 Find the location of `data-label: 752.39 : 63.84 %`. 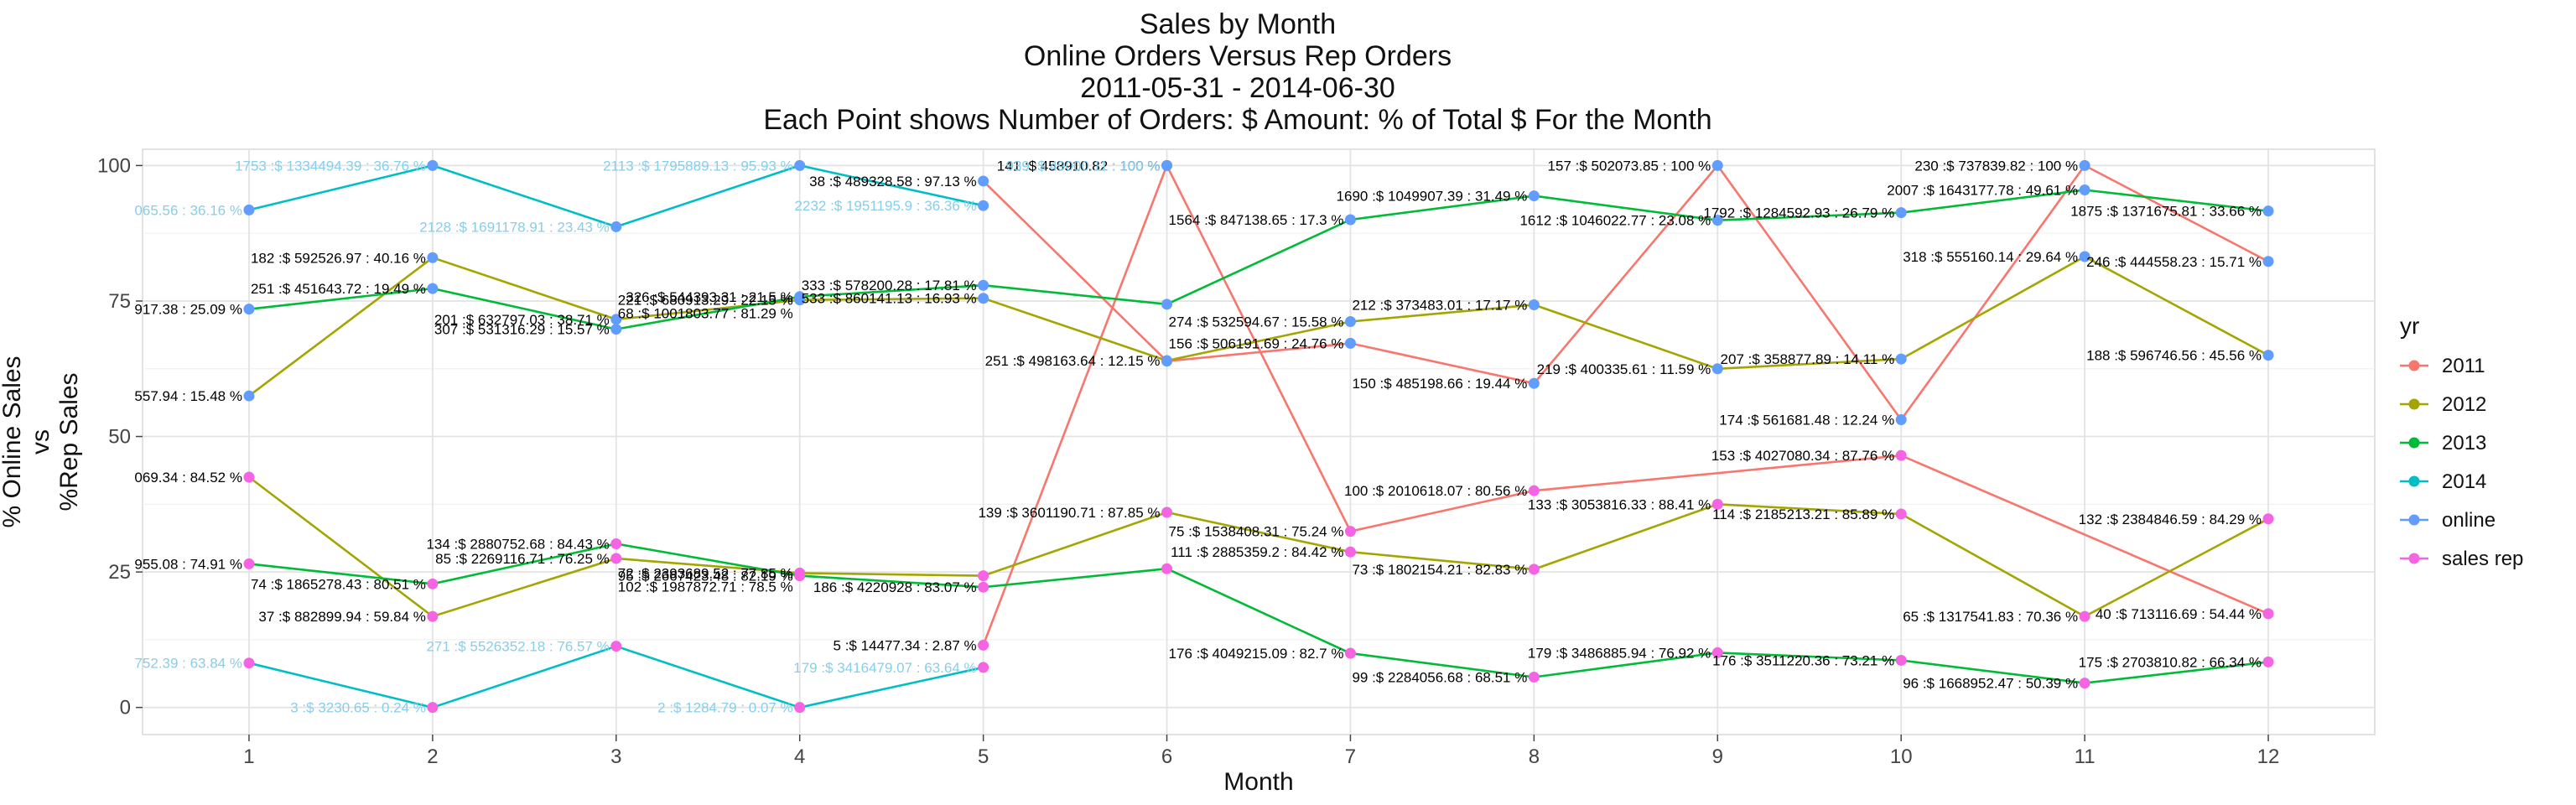

data-label: 752.39 : 63.84 % is located at coordinates (188, 664).